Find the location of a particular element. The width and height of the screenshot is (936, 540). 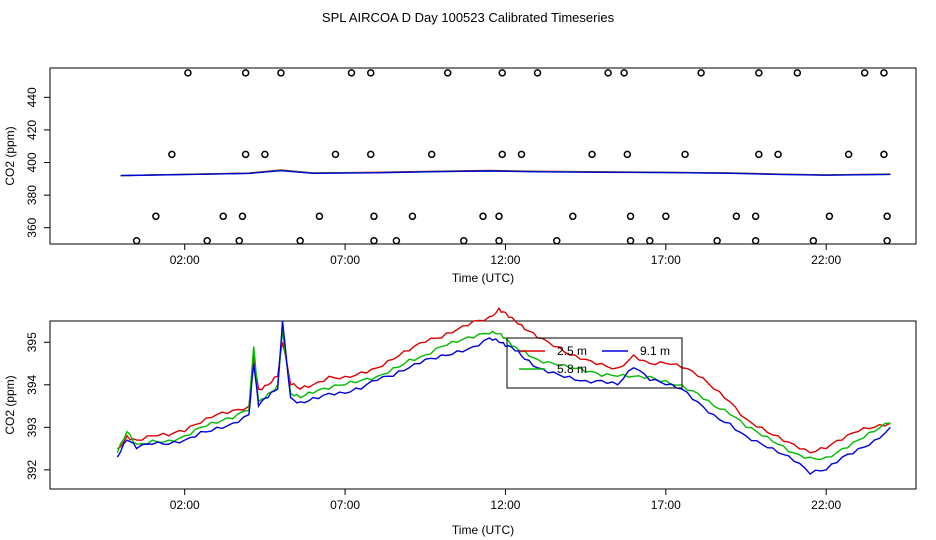

y-tick-label: 360 is located at coordinates (32, 227).